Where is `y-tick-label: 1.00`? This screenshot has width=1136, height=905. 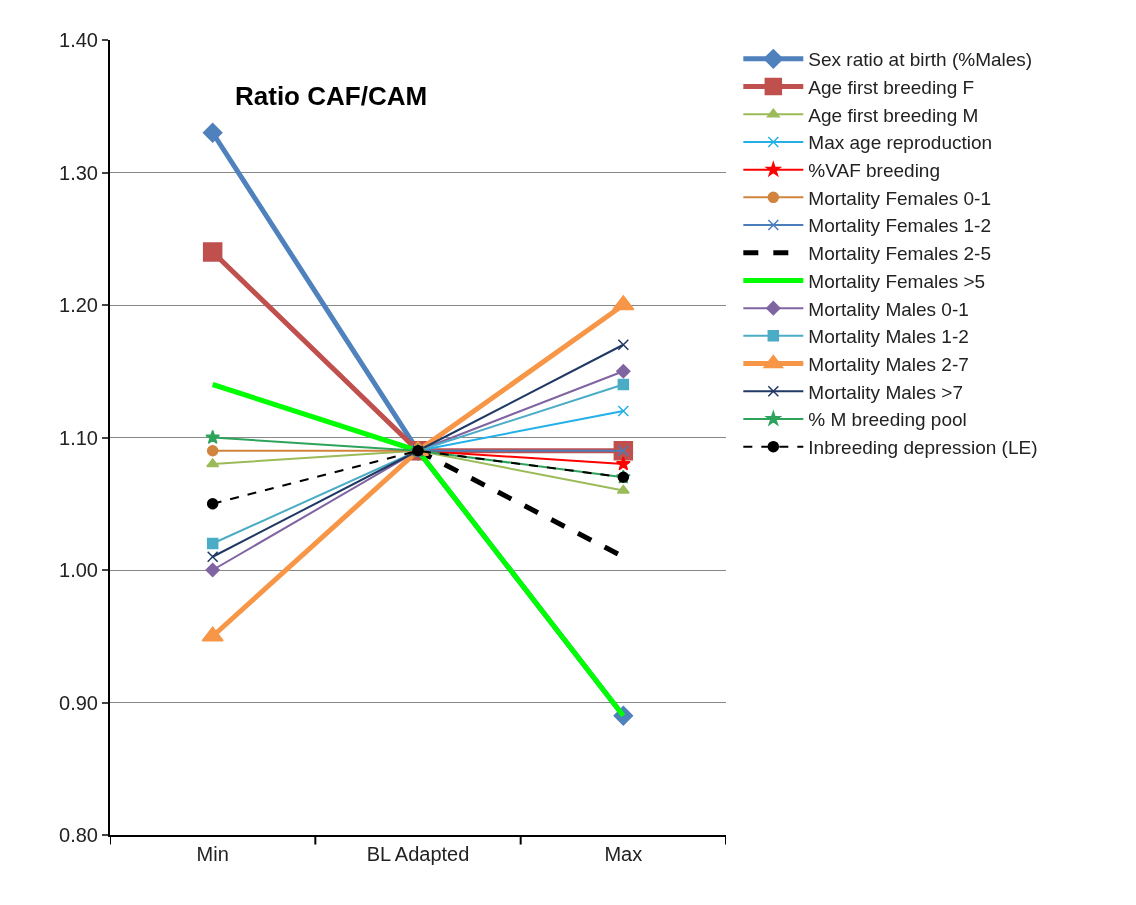
y-tick-label: 1.00 is located at coordinates (78, 570).